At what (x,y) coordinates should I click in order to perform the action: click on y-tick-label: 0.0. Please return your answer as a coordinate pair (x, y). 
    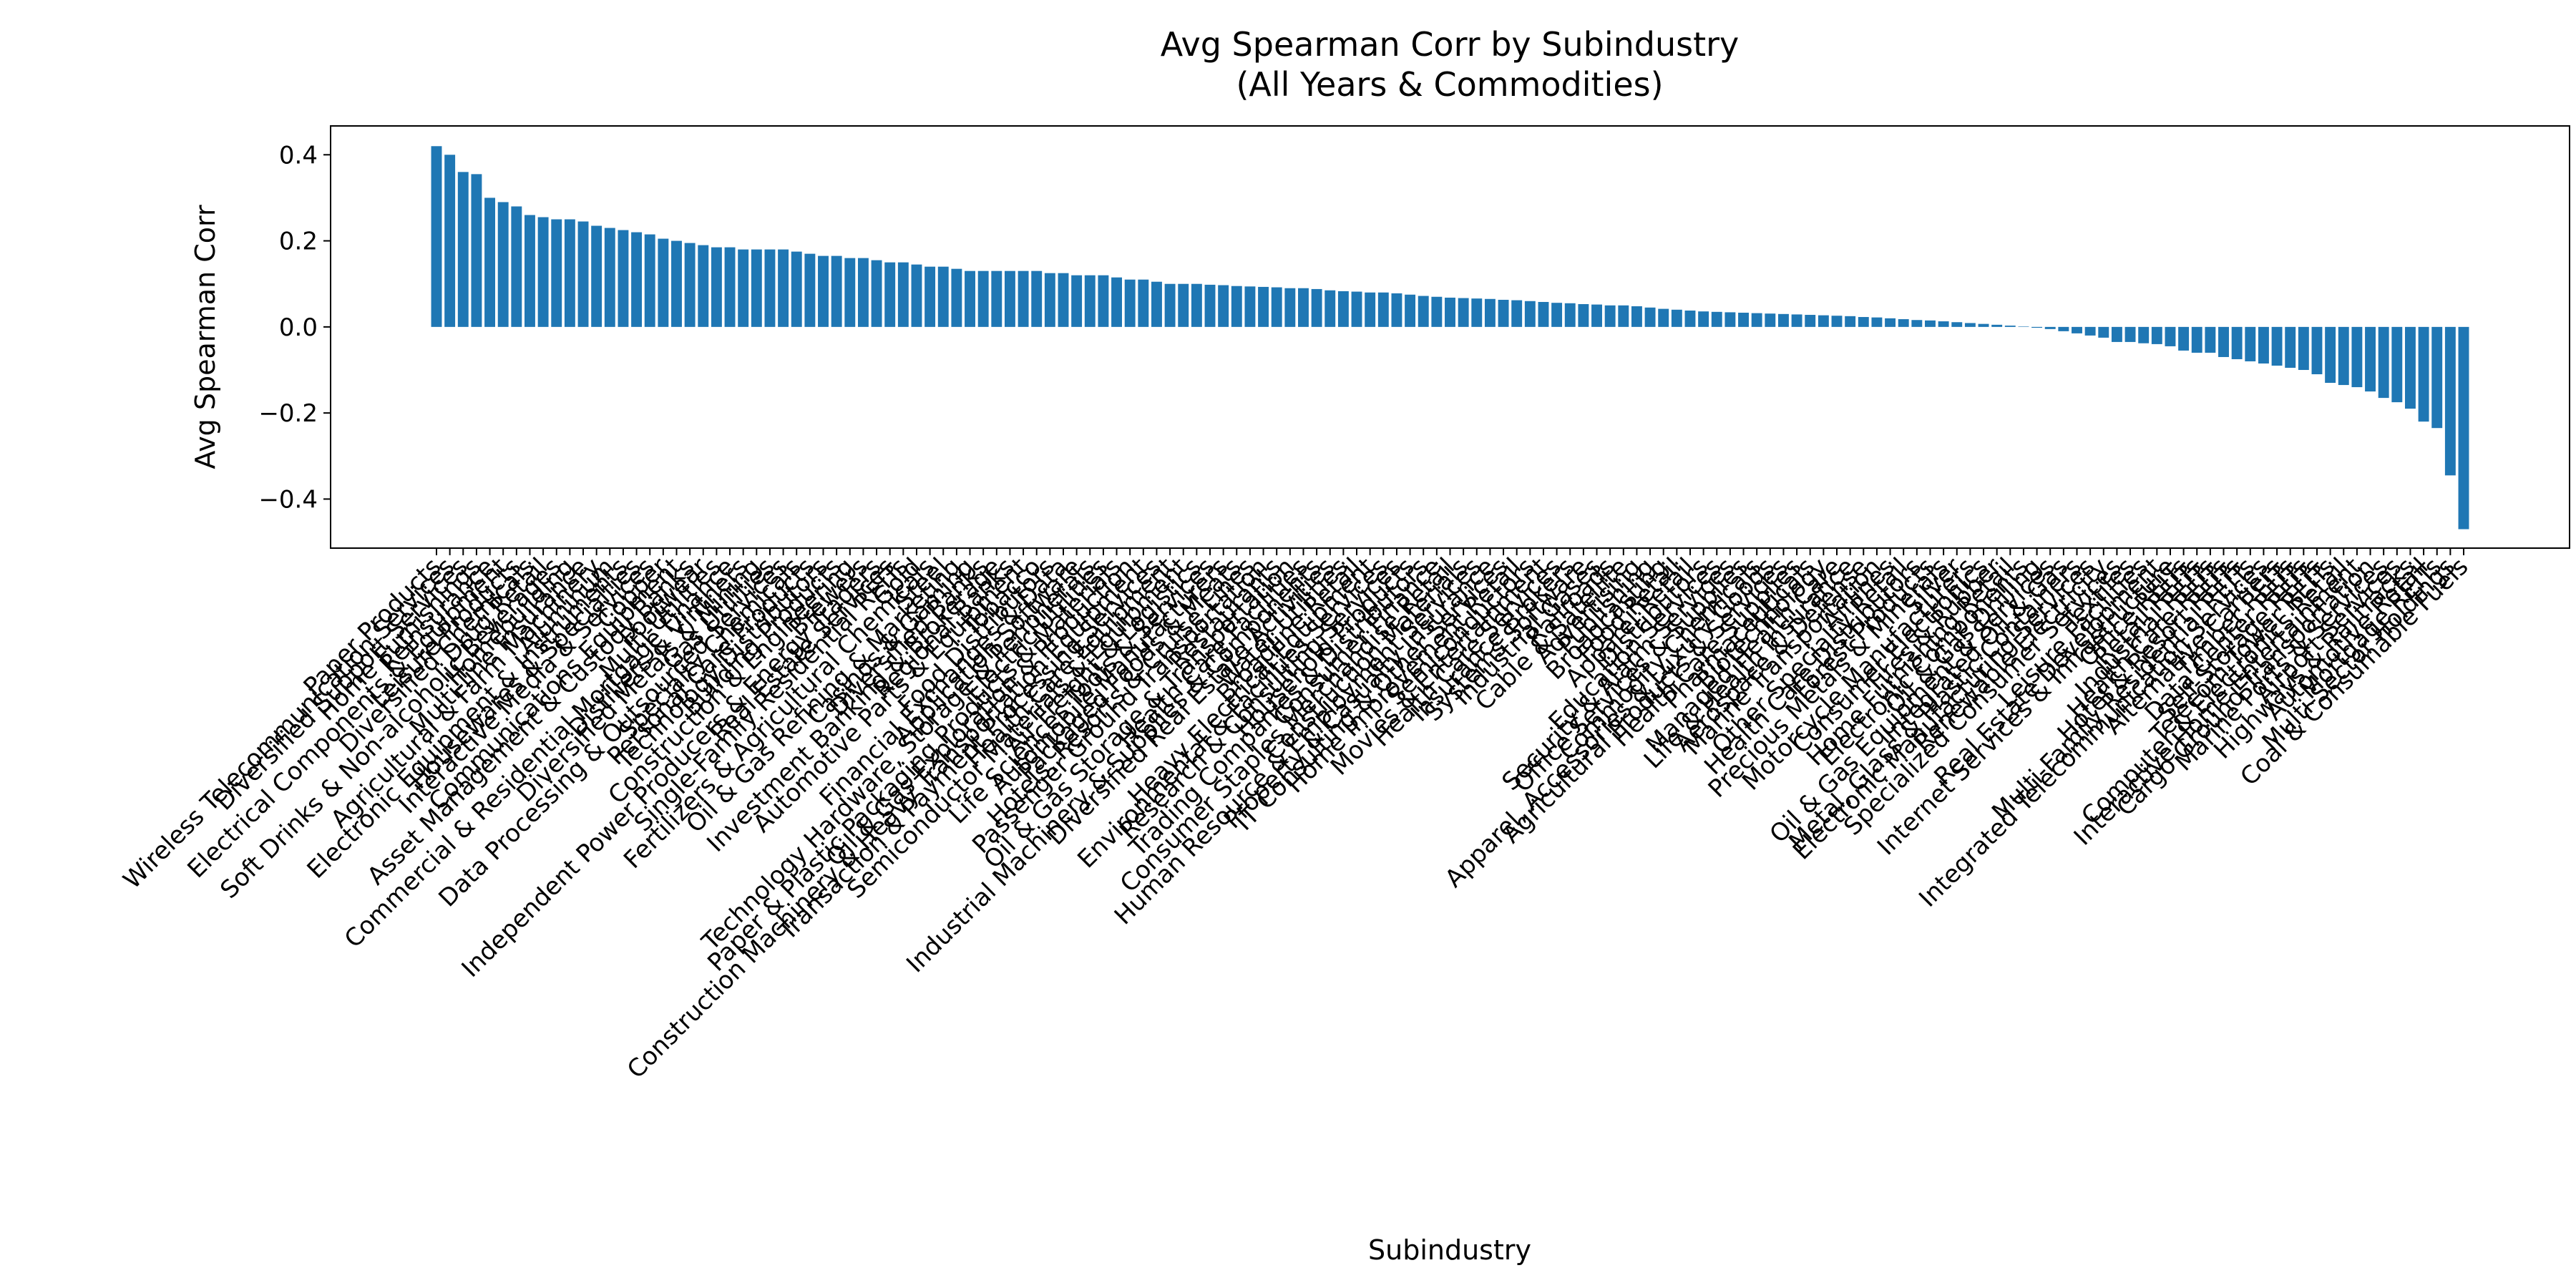
    Looking at the image, I should click on (298, 327).